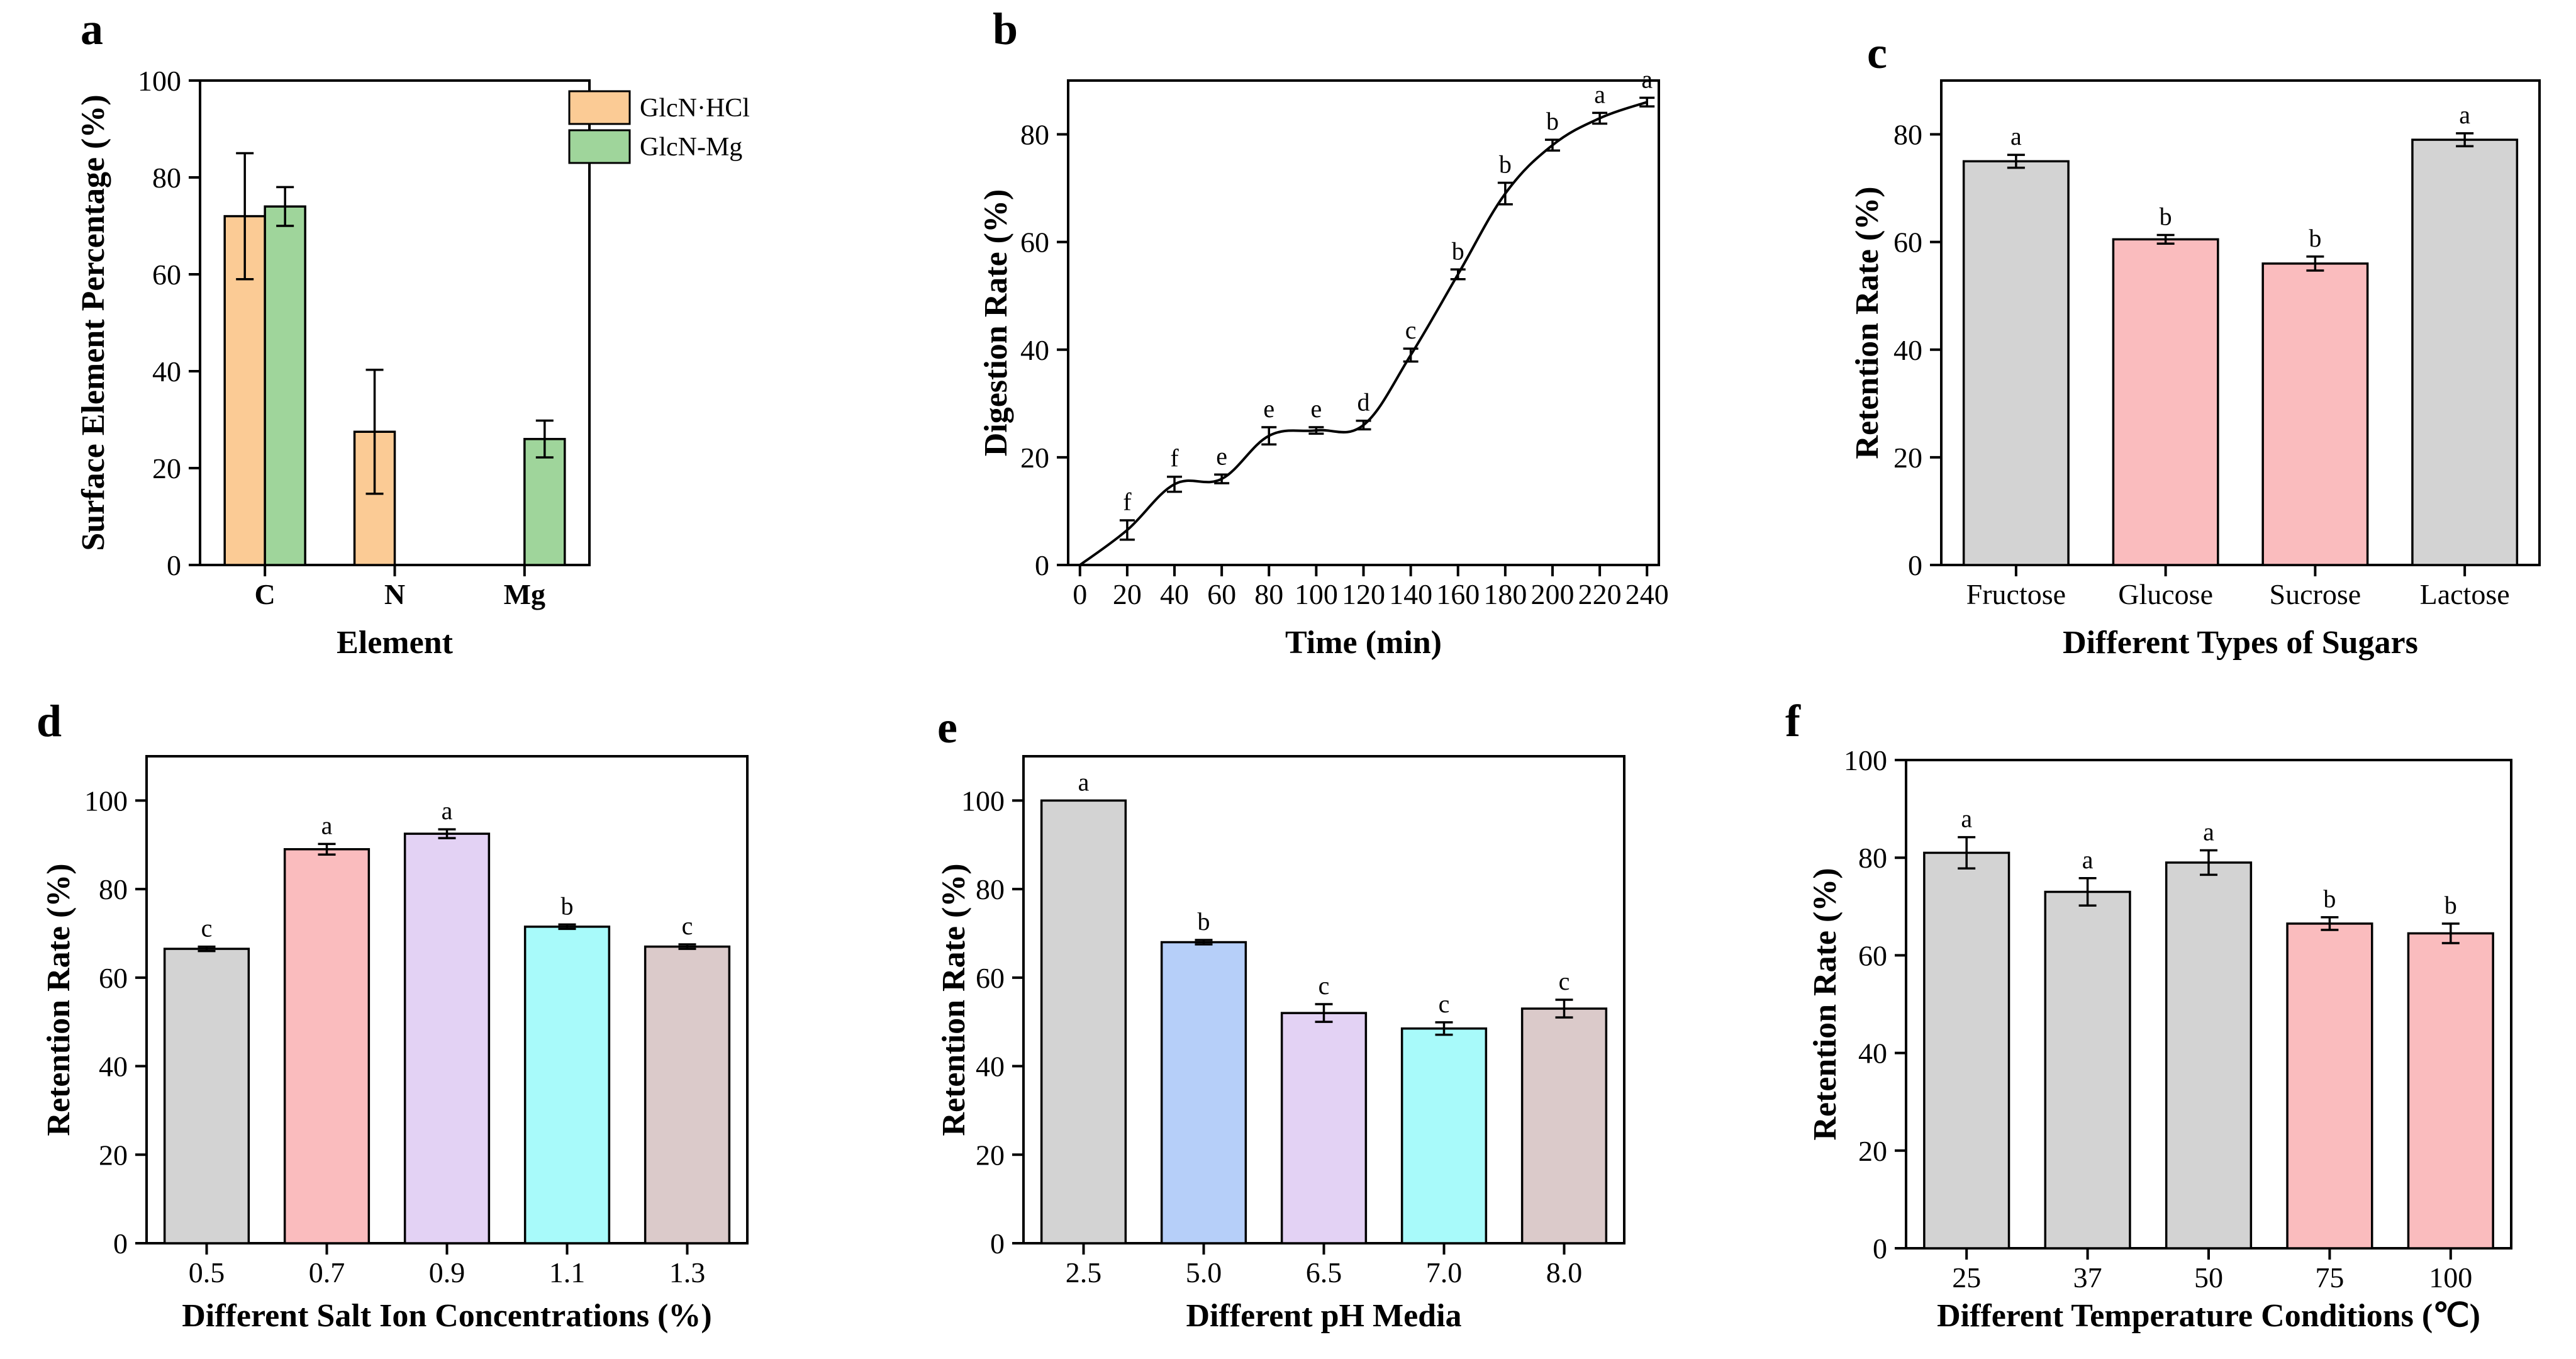 Image resolution: width=2576 pixels, height=1359 pixels. I want to click on panel-label: a, so click(92, 29).